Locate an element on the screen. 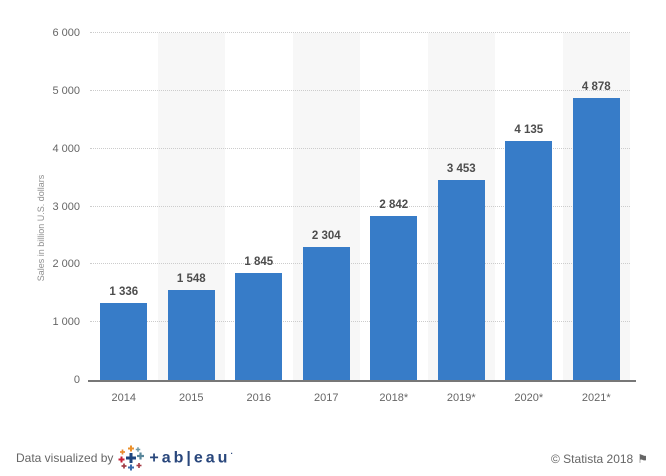 This screenshot has height=476, width=666. bar-value-label: 2 304 is located at coordinates (326, 236).